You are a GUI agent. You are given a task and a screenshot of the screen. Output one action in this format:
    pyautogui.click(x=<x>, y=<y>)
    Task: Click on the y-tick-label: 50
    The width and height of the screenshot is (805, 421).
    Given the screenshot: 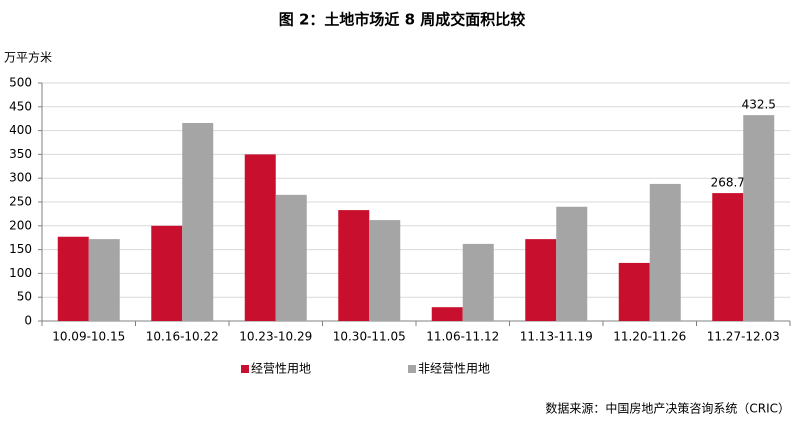 What is the action you would take?
    pyautogui.click(x=24, y=297)
    